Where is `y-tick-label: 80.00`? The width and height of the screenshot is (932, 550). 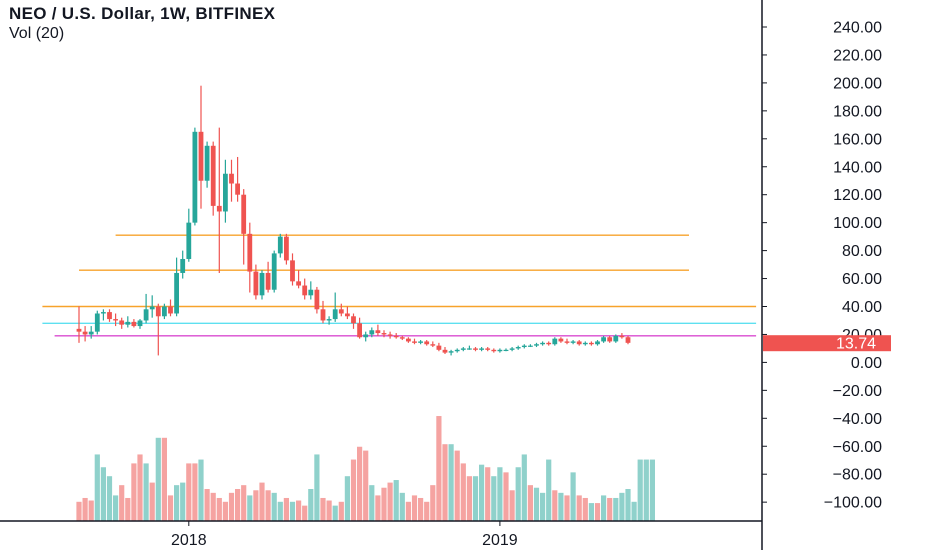 y-tick-label: 80.00 is located at coordinates (862, 251).